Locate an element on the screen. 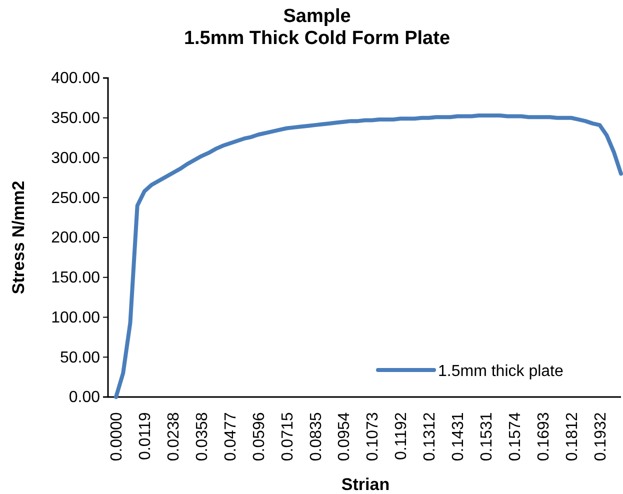 The image size is (623, 494). x-tick-label: 0.0477 is located at coordinates (231, 437).